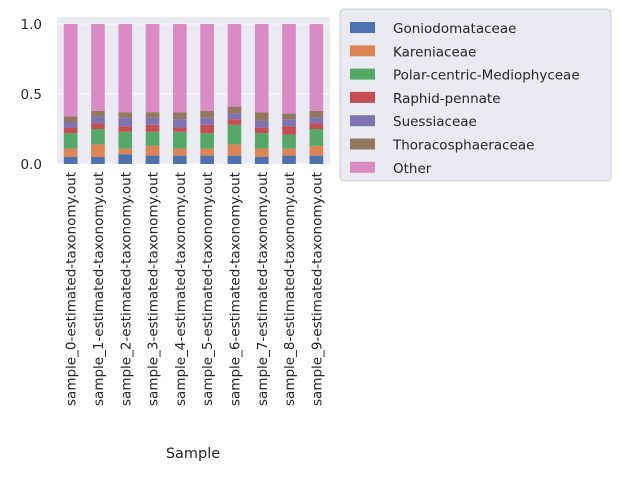 The image size is (640, 480). I want to click on x-tick-label: sample_0-estimated-taxonomy.out, so click(72, 289).